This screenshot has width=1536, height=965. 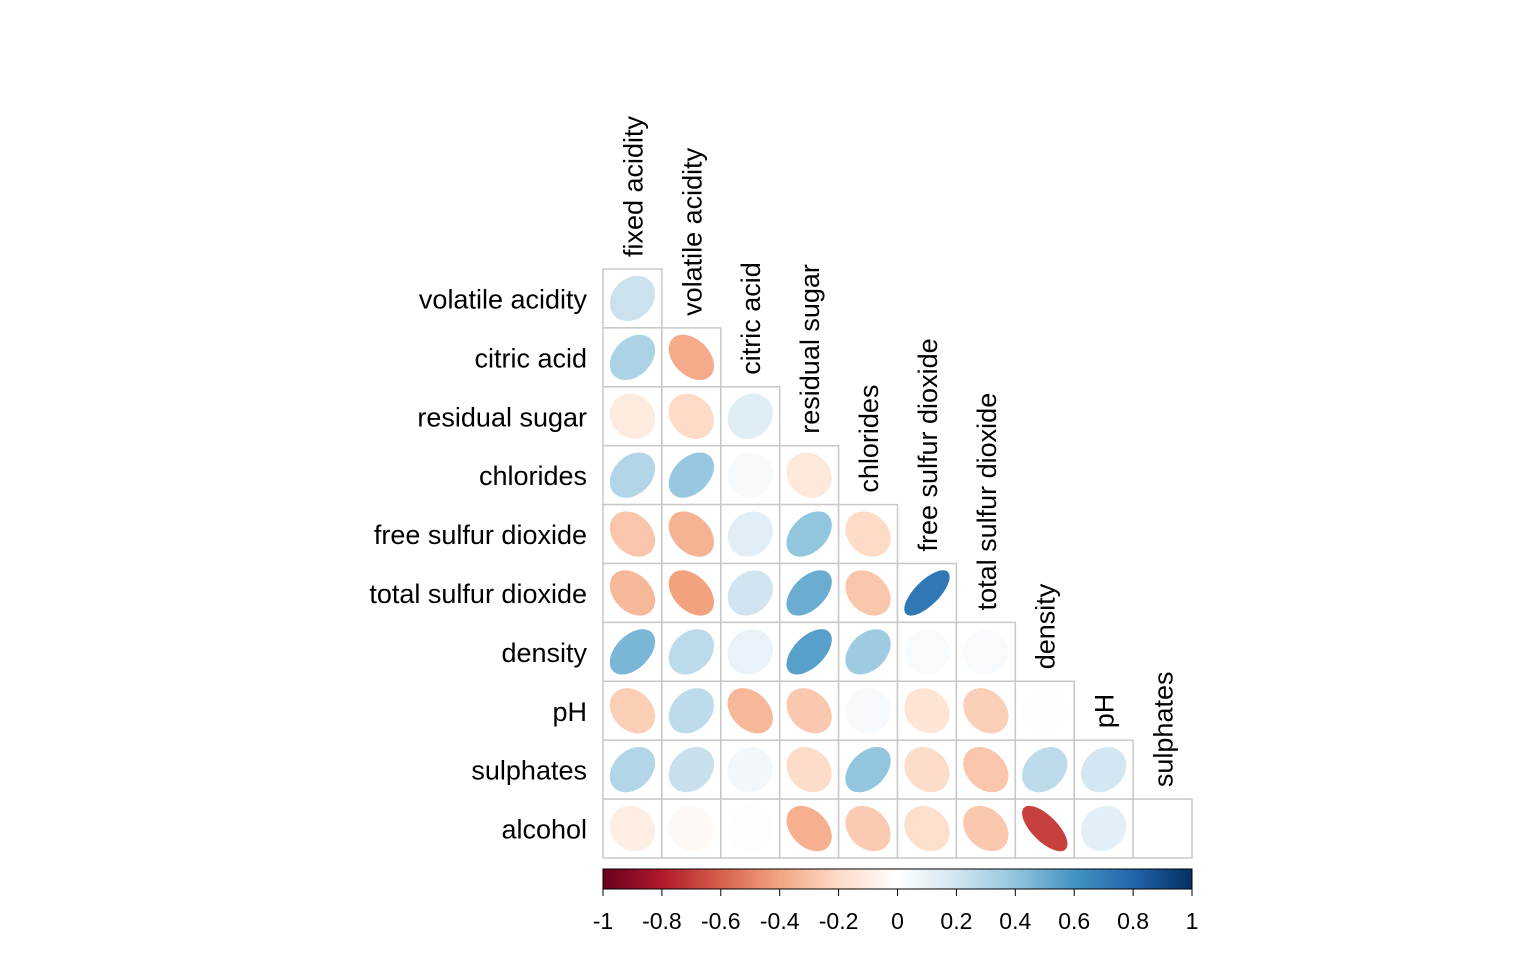 What do you see at coordinates (868, 828) in the screenshot?
I see `cell-alcohol-chlorides` at bounding box center [868, 828].